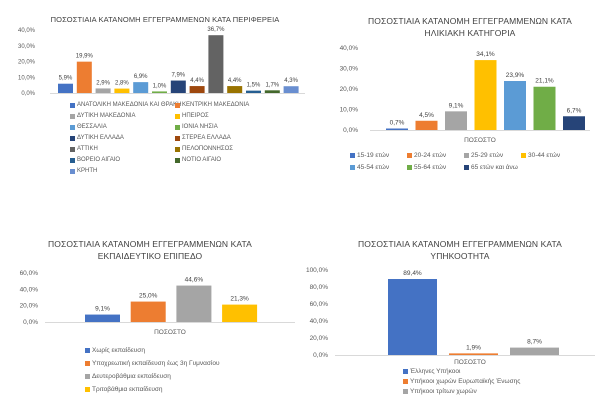 This screenshot has height=412, width=602. Describe the element at coordinates (272, 85) in the screenshot. I see `data-label: 1,7%` at that location.